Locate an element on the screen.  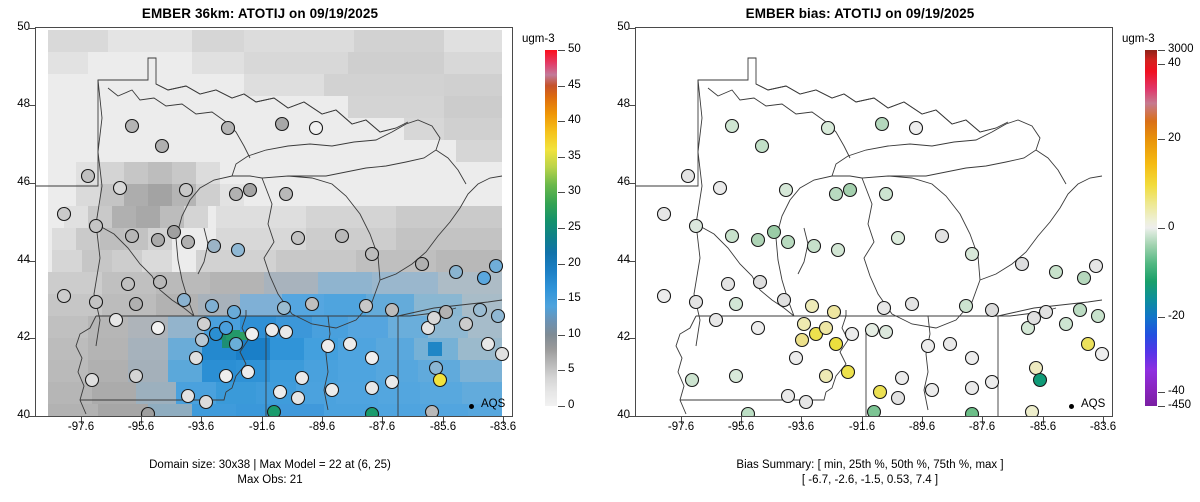
model-colorbar-gradient is located at coordinates (551, 228).